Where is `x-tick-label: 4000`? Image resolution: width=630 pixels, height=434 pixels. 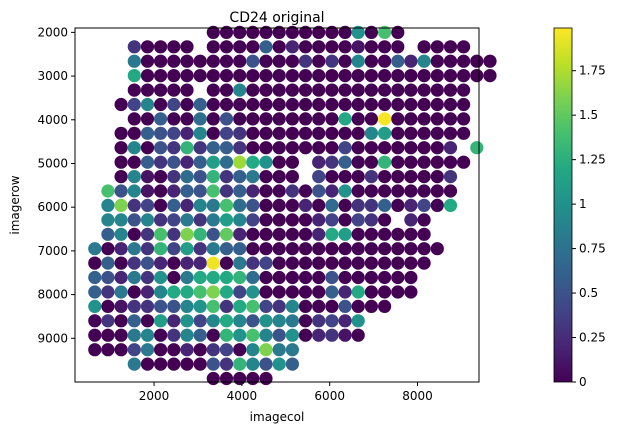
x-tick-label: 4000 is located at coordinates (242, 396).